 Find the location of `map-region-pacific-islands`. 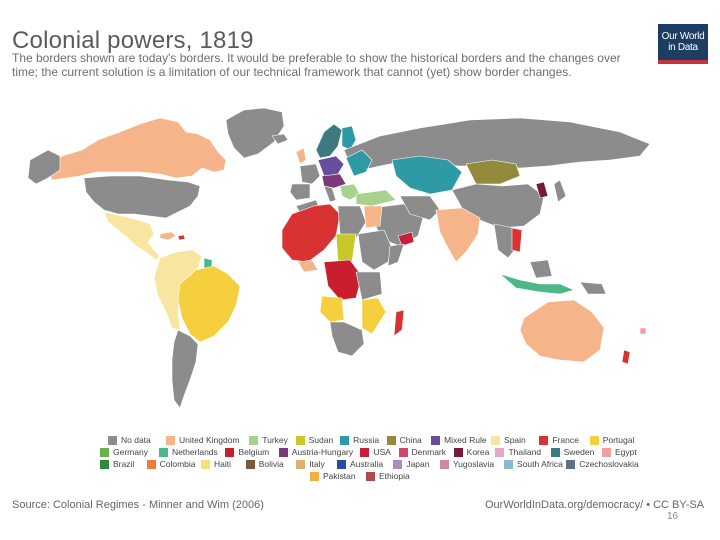

map-region-pacific-islands is located at coordinates (643, 331).